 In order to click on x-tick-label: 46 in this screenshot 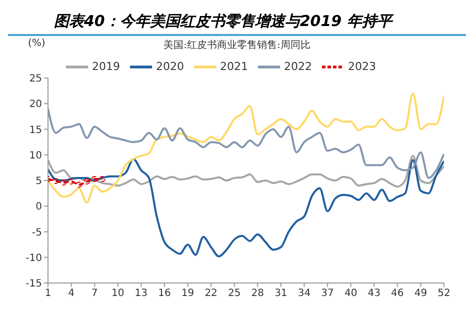, I will do `click(397, 294)`.